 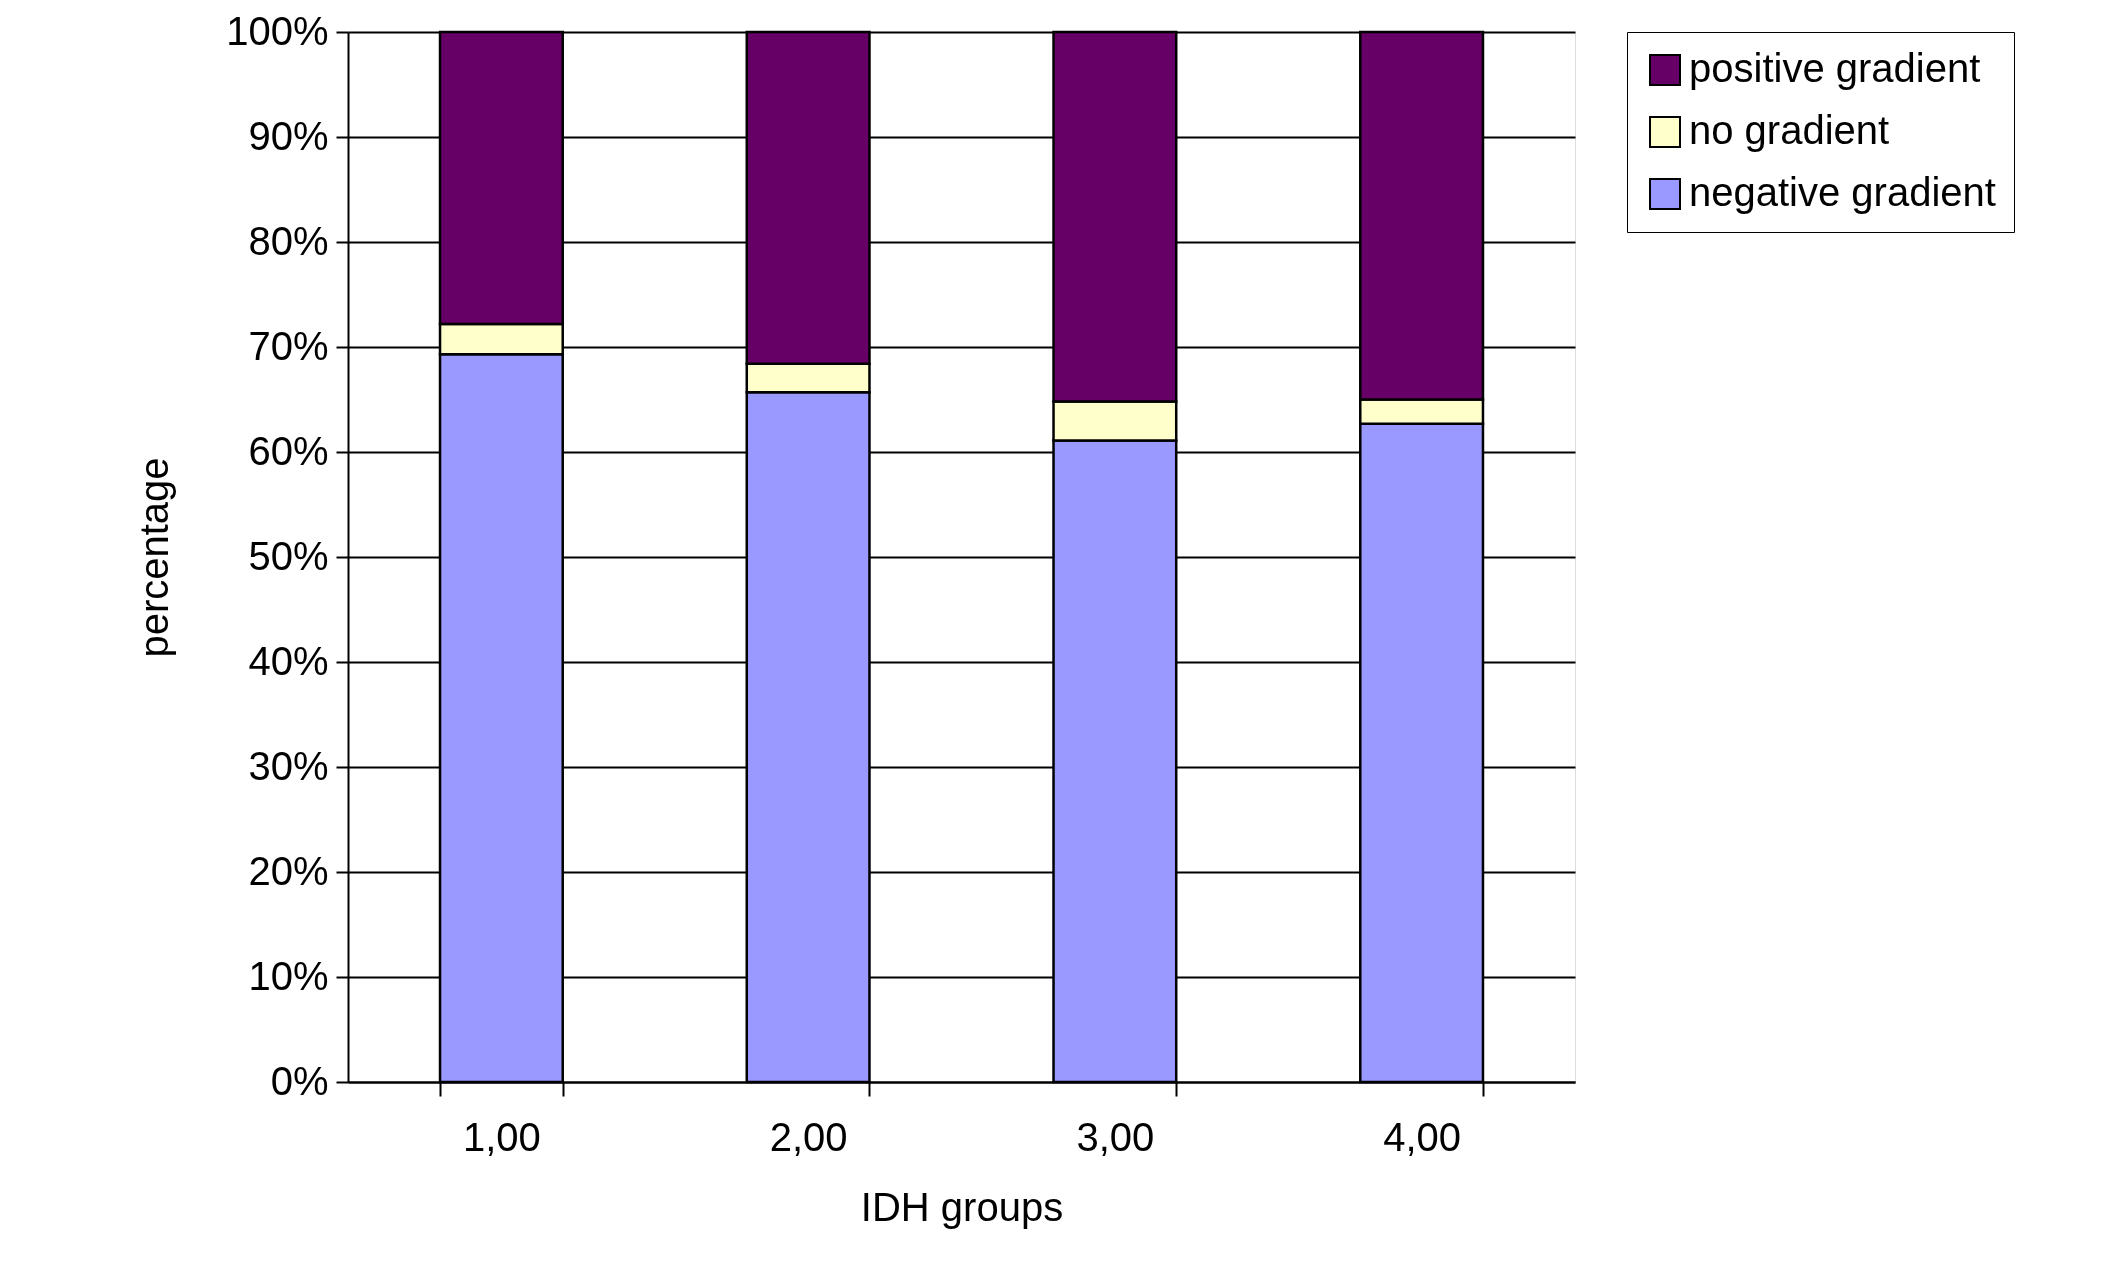 What do you see at coordinates (962, 1206) in the screenshot?
I see `x-axis-title: IDH groups` at bounding box center [962, 1206].